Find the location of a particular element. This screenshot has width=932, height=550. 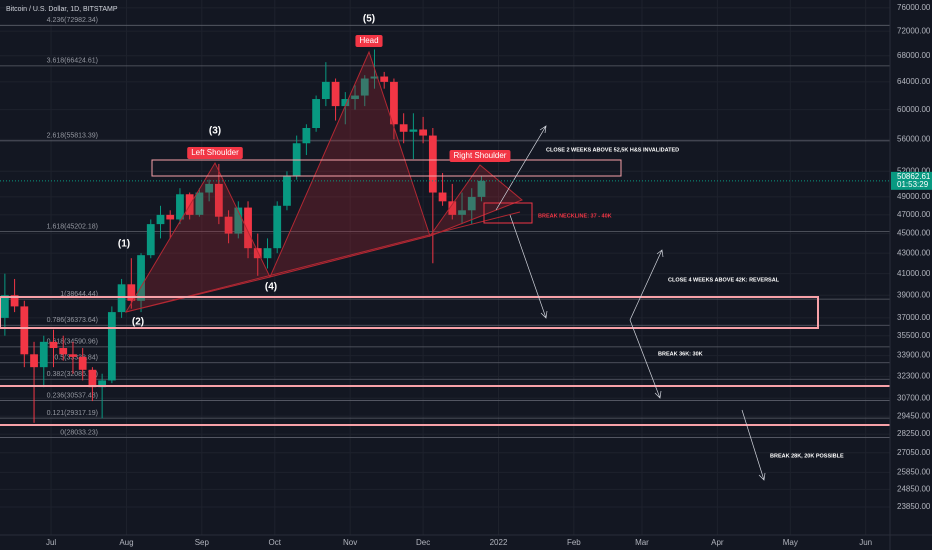

fib-label: 1(38644.44) is located at coordinates (79, 294).